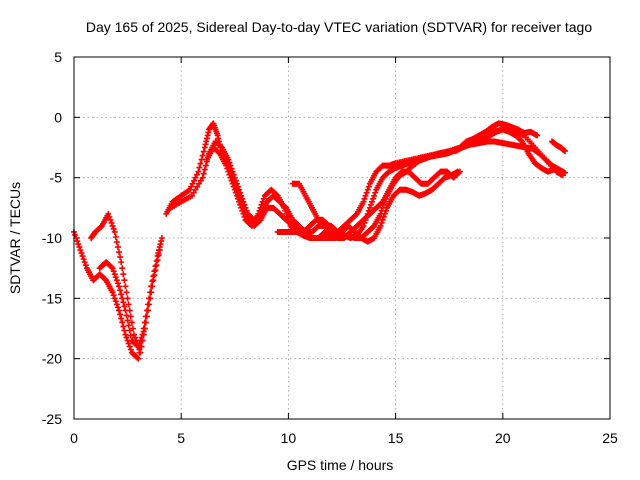  I want to click on x-tick-label: 10, so click(289, 438).